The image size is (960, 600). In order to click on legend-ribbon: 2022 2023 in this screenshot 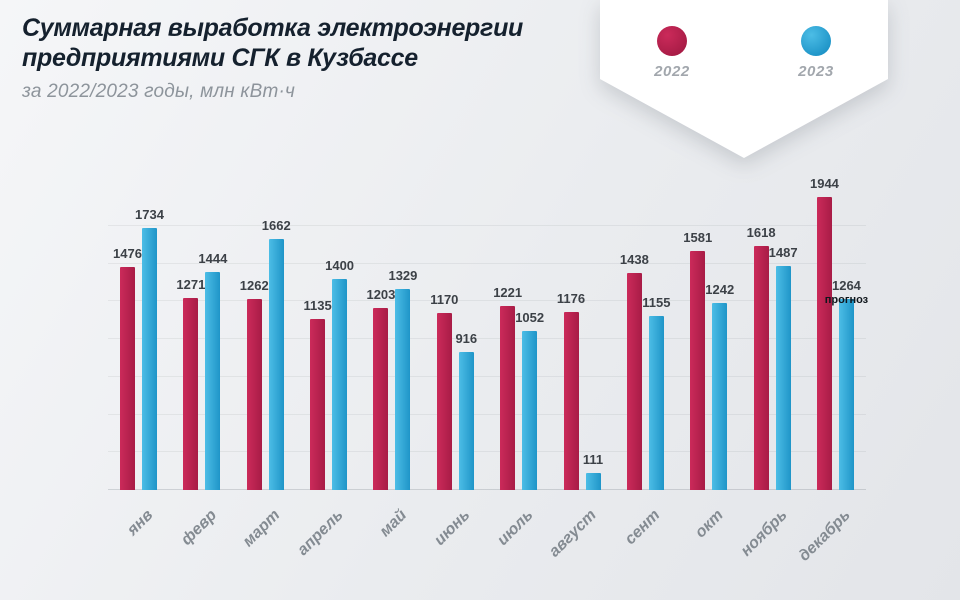, I will do `click(744, 79)`.